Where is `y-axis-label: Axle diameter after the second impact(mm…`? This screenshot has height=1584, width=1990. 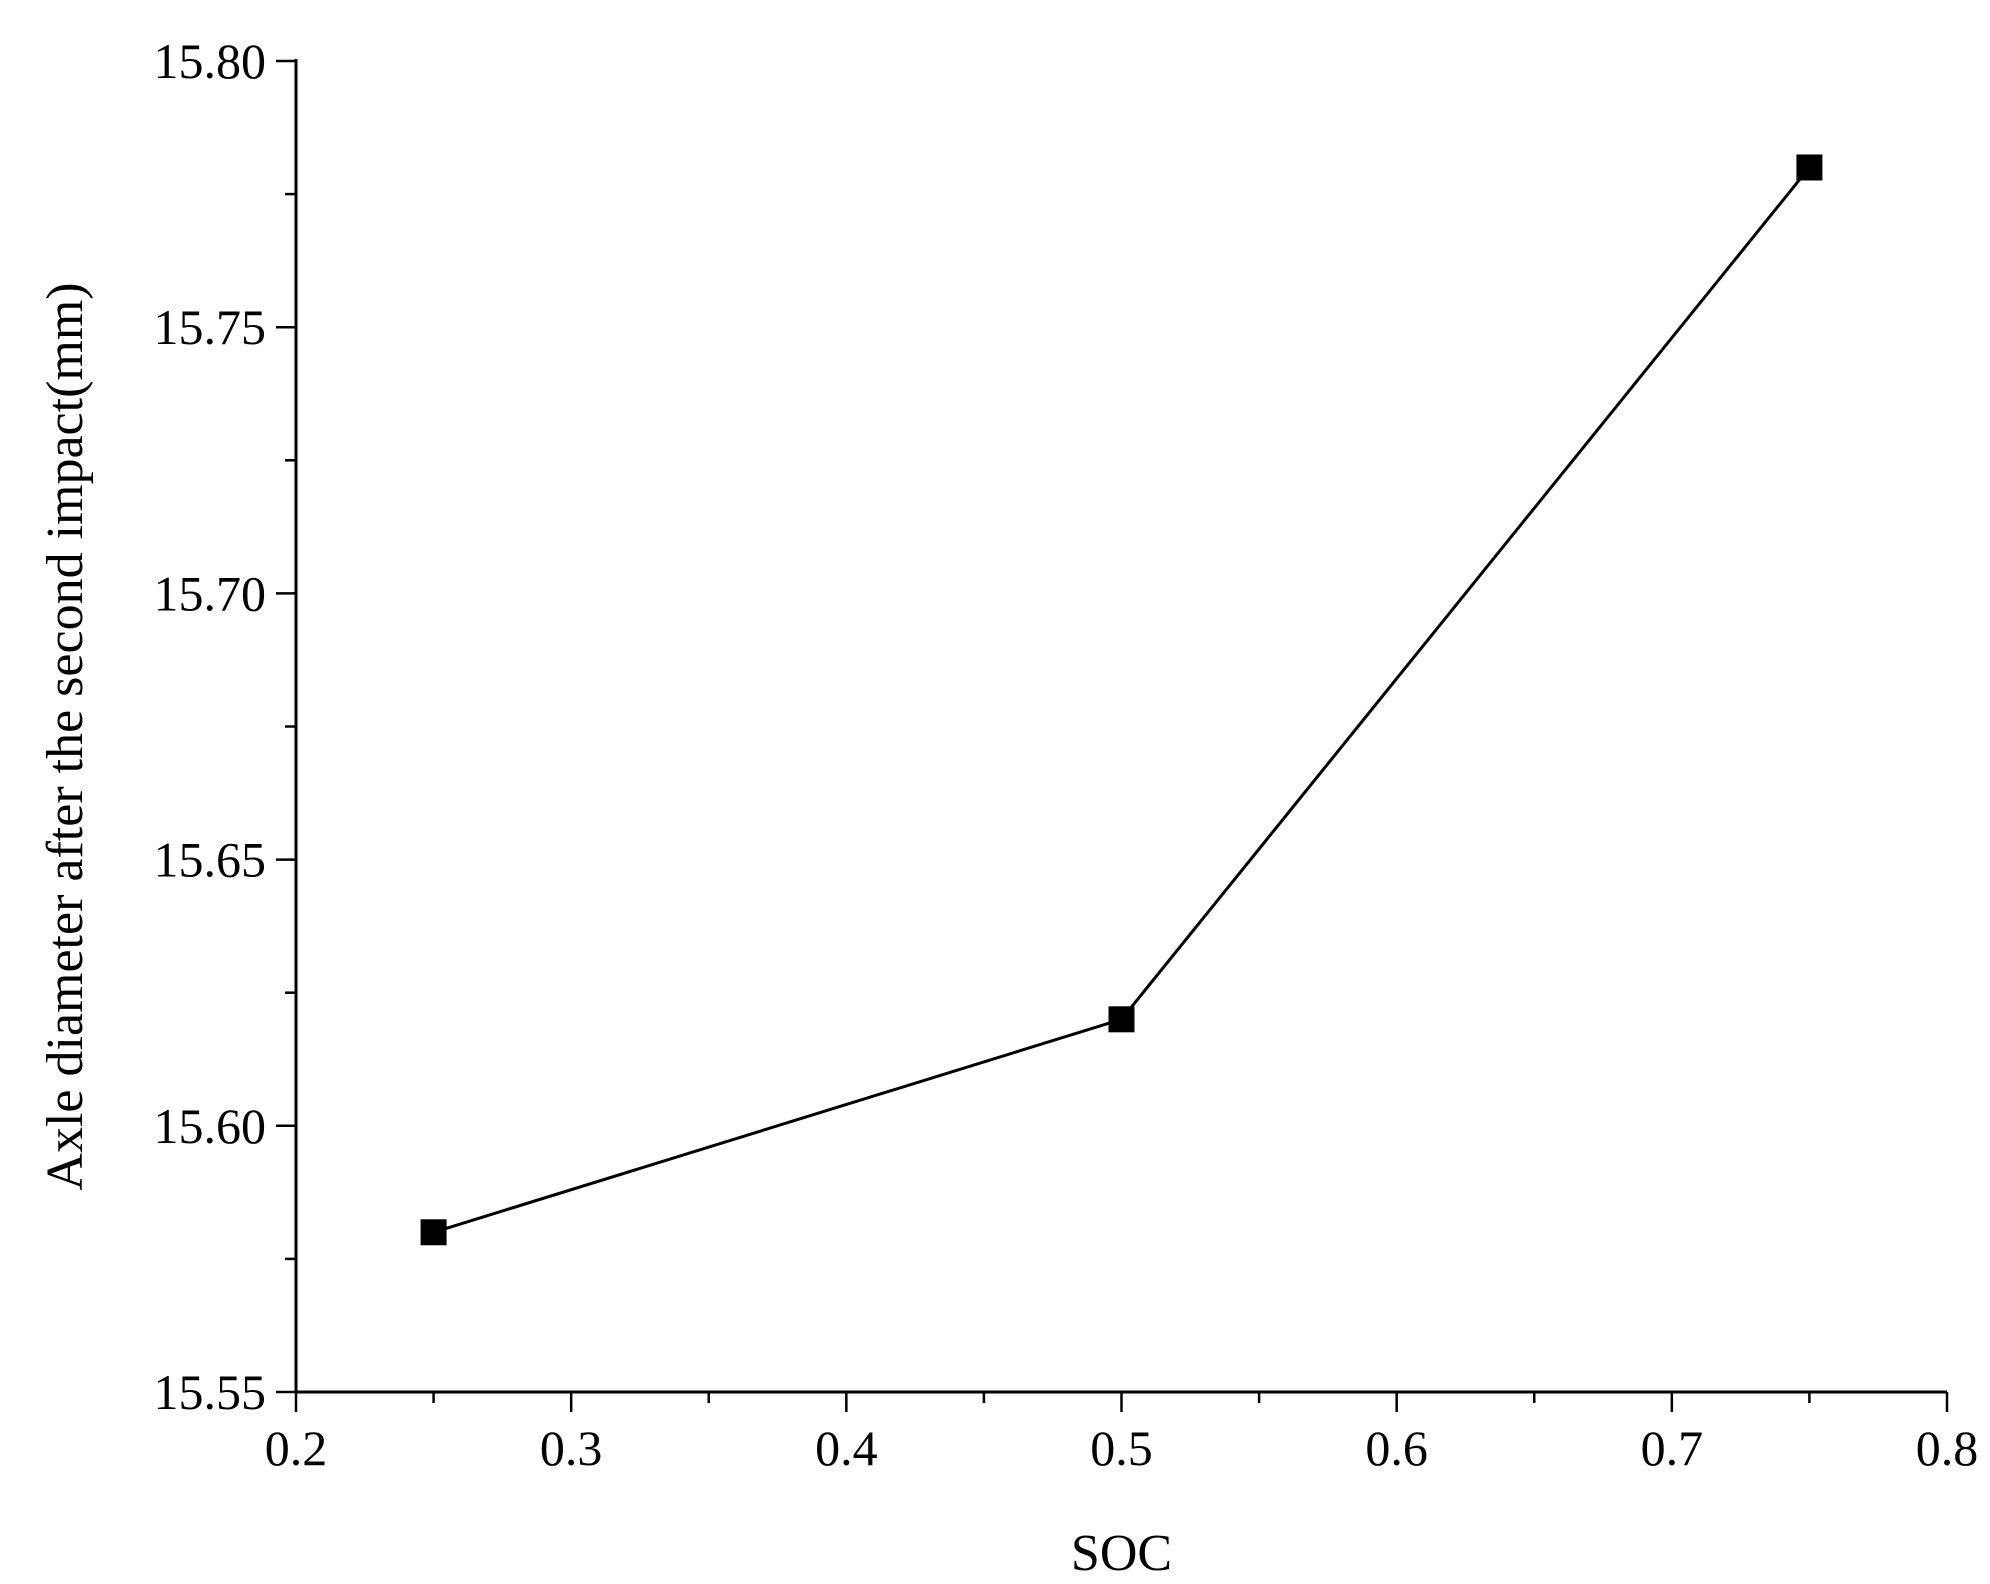 y-axis-label: Axle diameter after the second impact(mm… is located at coordinates (65, 736).